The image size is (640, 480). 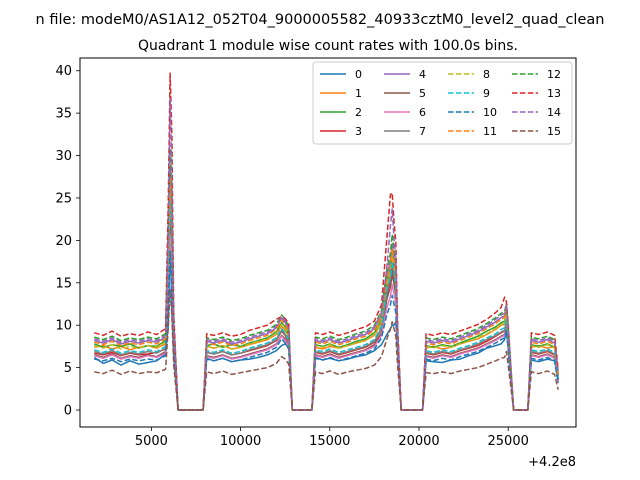 I want to click on legend-label-5: 5, so click(x=422, y=93).